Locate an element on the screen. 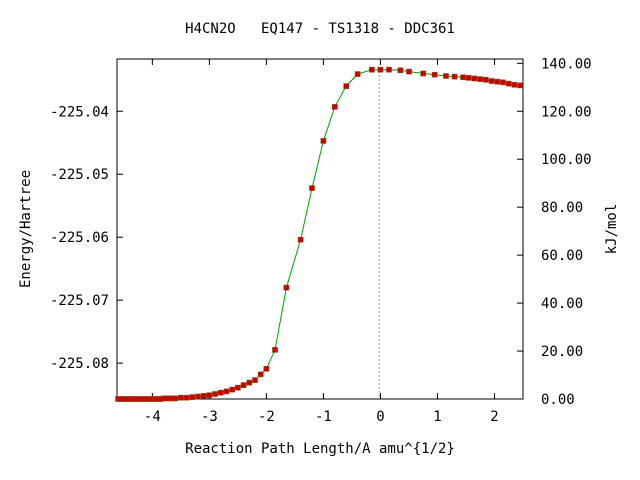 The height and width of the screenshot is (480, 640). x-tick-label: -2 is located at coordinates (266, 417).